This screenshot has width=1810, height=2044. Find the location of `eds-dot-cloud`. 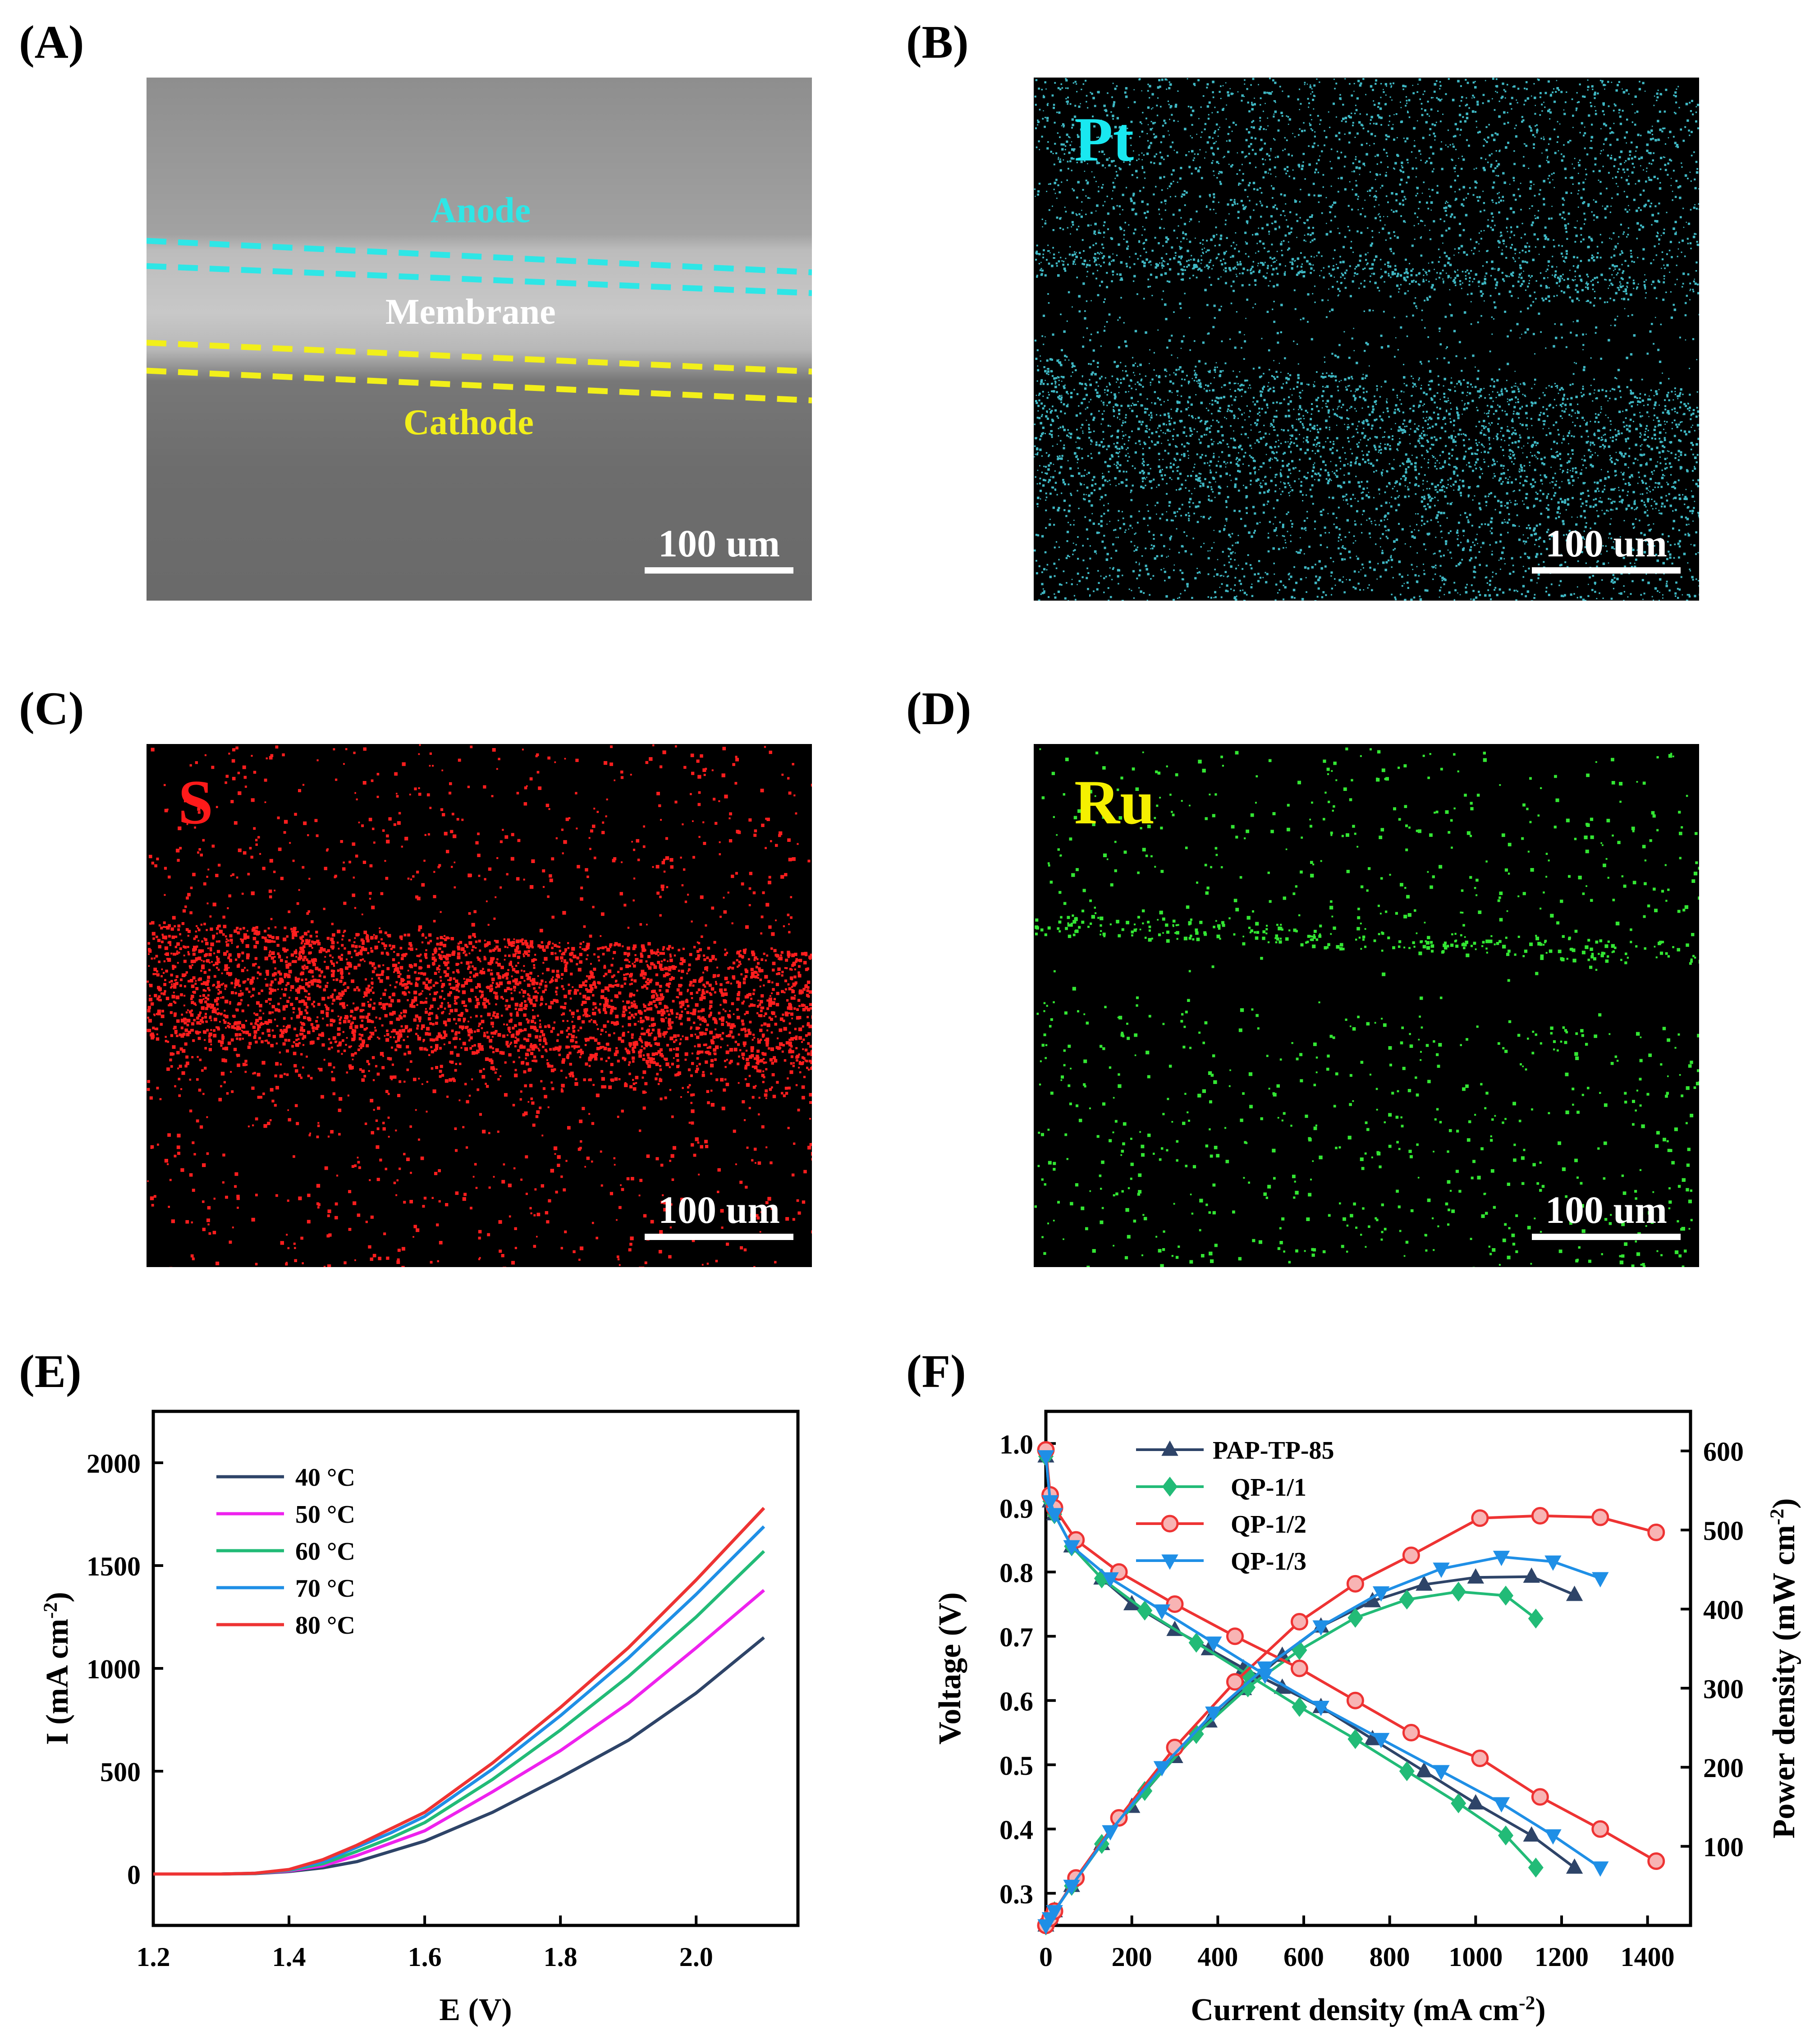

eds-dot-cloud is located at coordinates (1367, 339).